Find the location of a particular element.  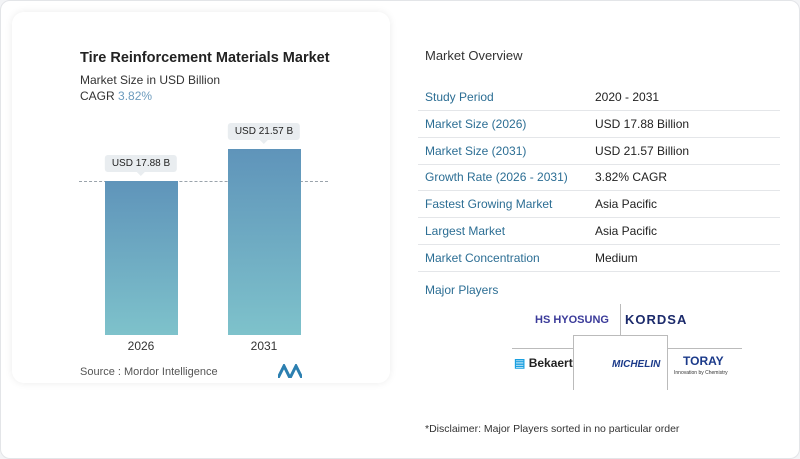

mordor-logo-icon is located at coordinates (290, 371).